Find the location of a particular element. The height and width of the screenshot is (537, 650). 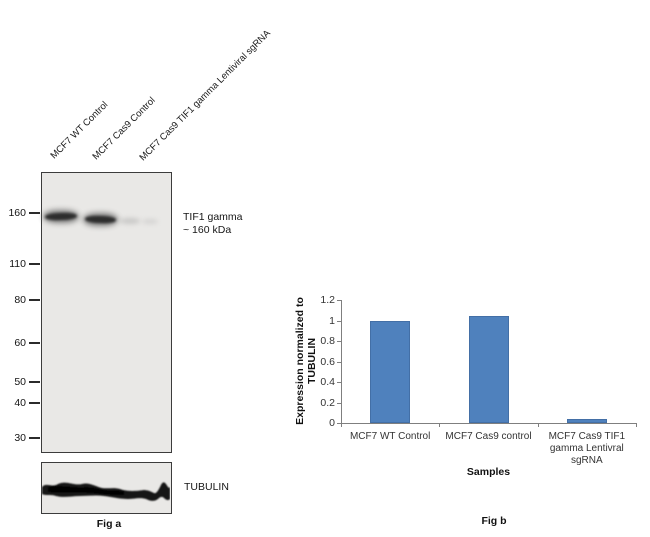

tubulin-label: TUBULIN is located at coordinates (206, 487).